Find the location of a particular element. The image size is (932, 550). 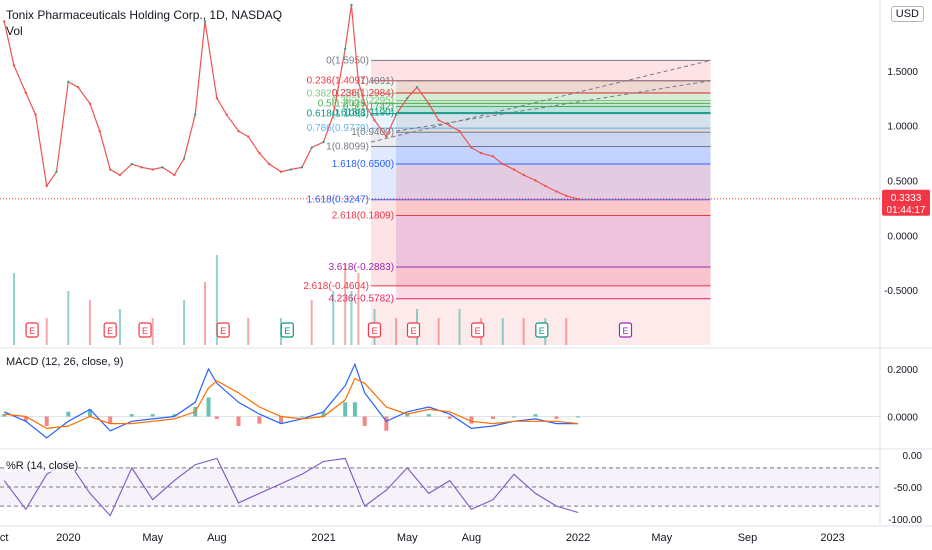

fib-extension-label: 1(0.9400) is located at coordinates (372, 132).